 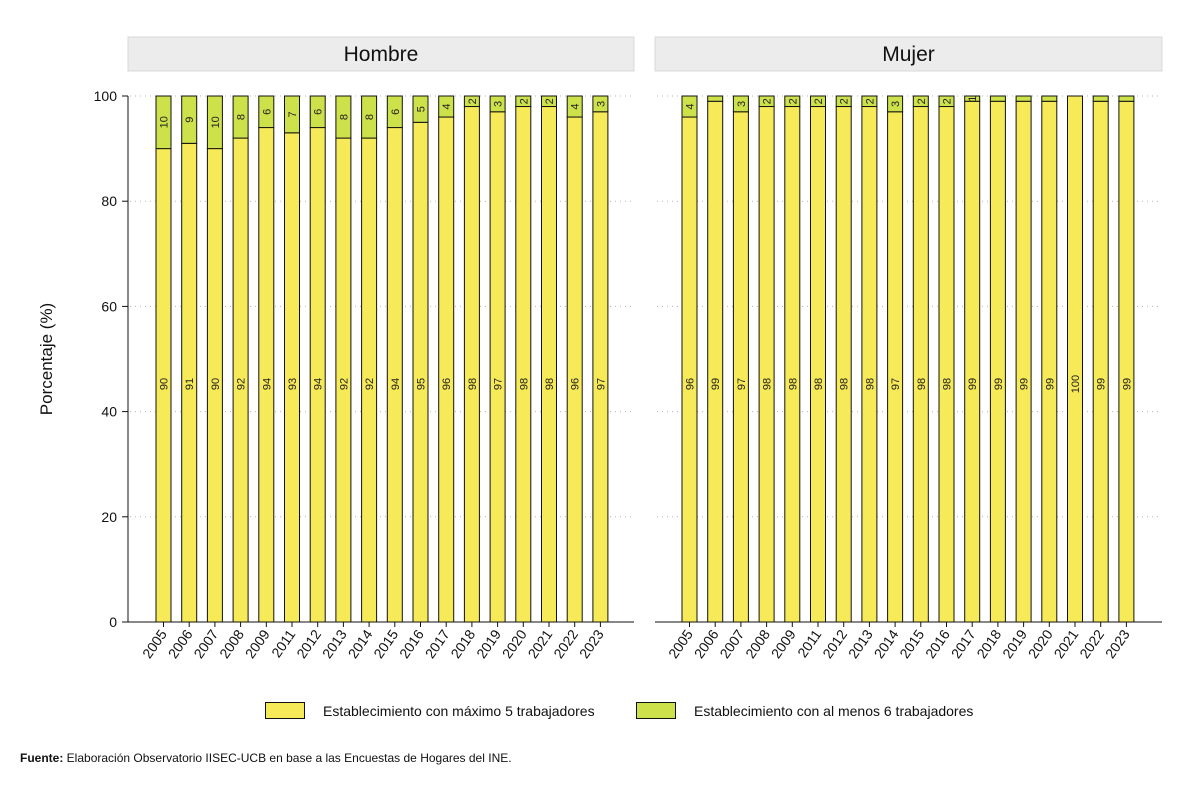 What do you see at coordinates (1076, 384) in the screenshot?
I see `data-label-small: 100` at bounding box center [1076, 384].